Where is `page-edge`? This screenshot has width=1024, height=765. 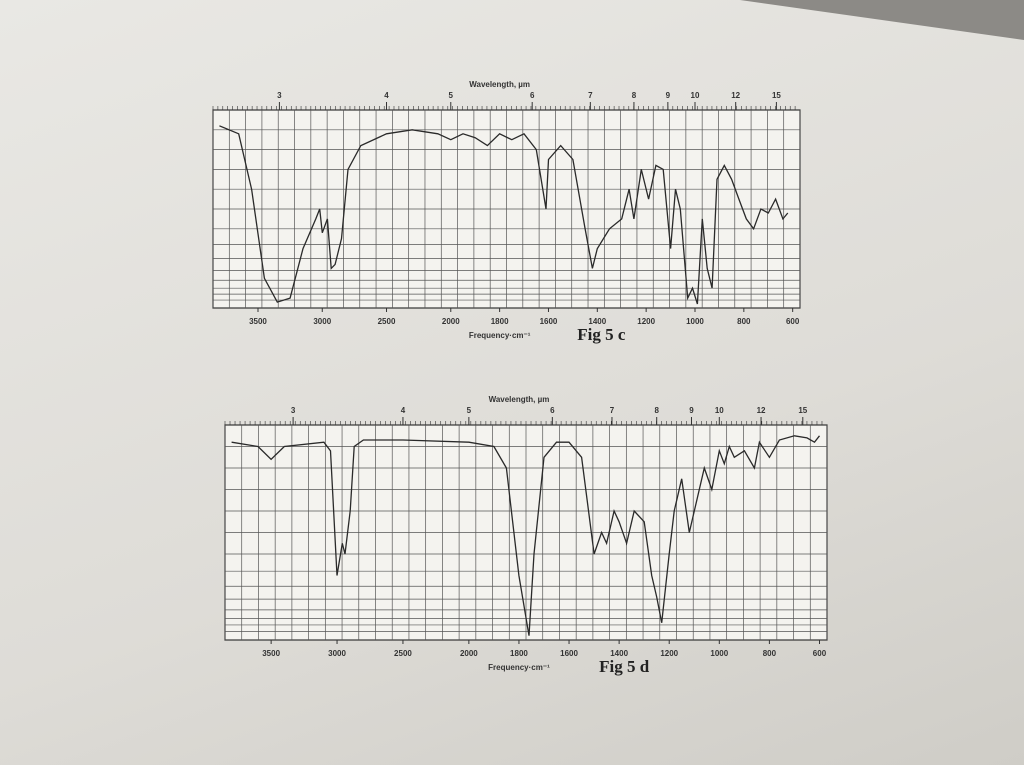 page-edge is located at coordinates (882, 20).